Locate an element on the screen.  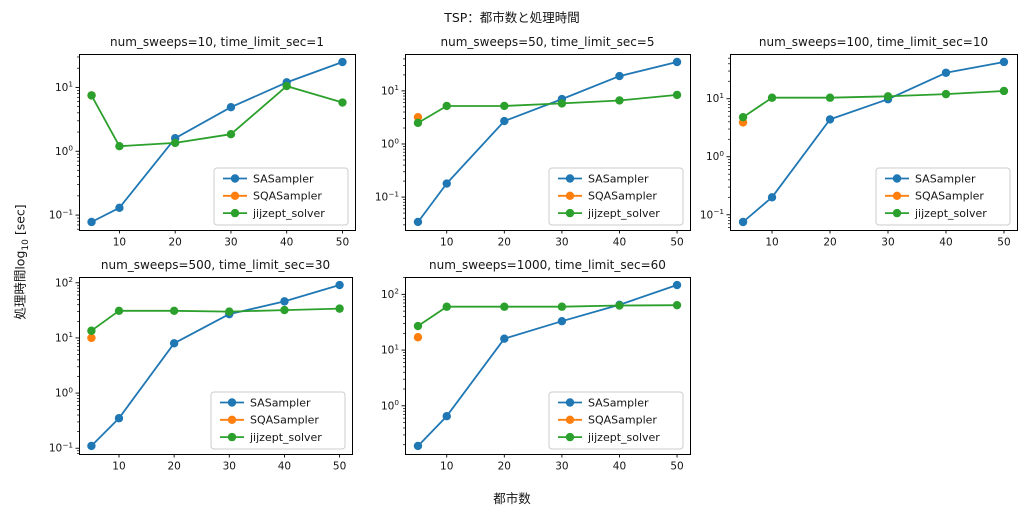
y-tick-label: 10⁻¹ is located at coordinates (61, 214).